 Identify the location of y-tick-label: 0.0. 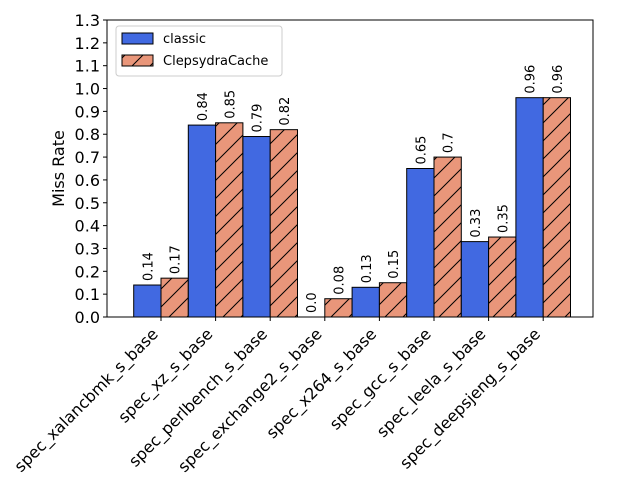
(87, 317).